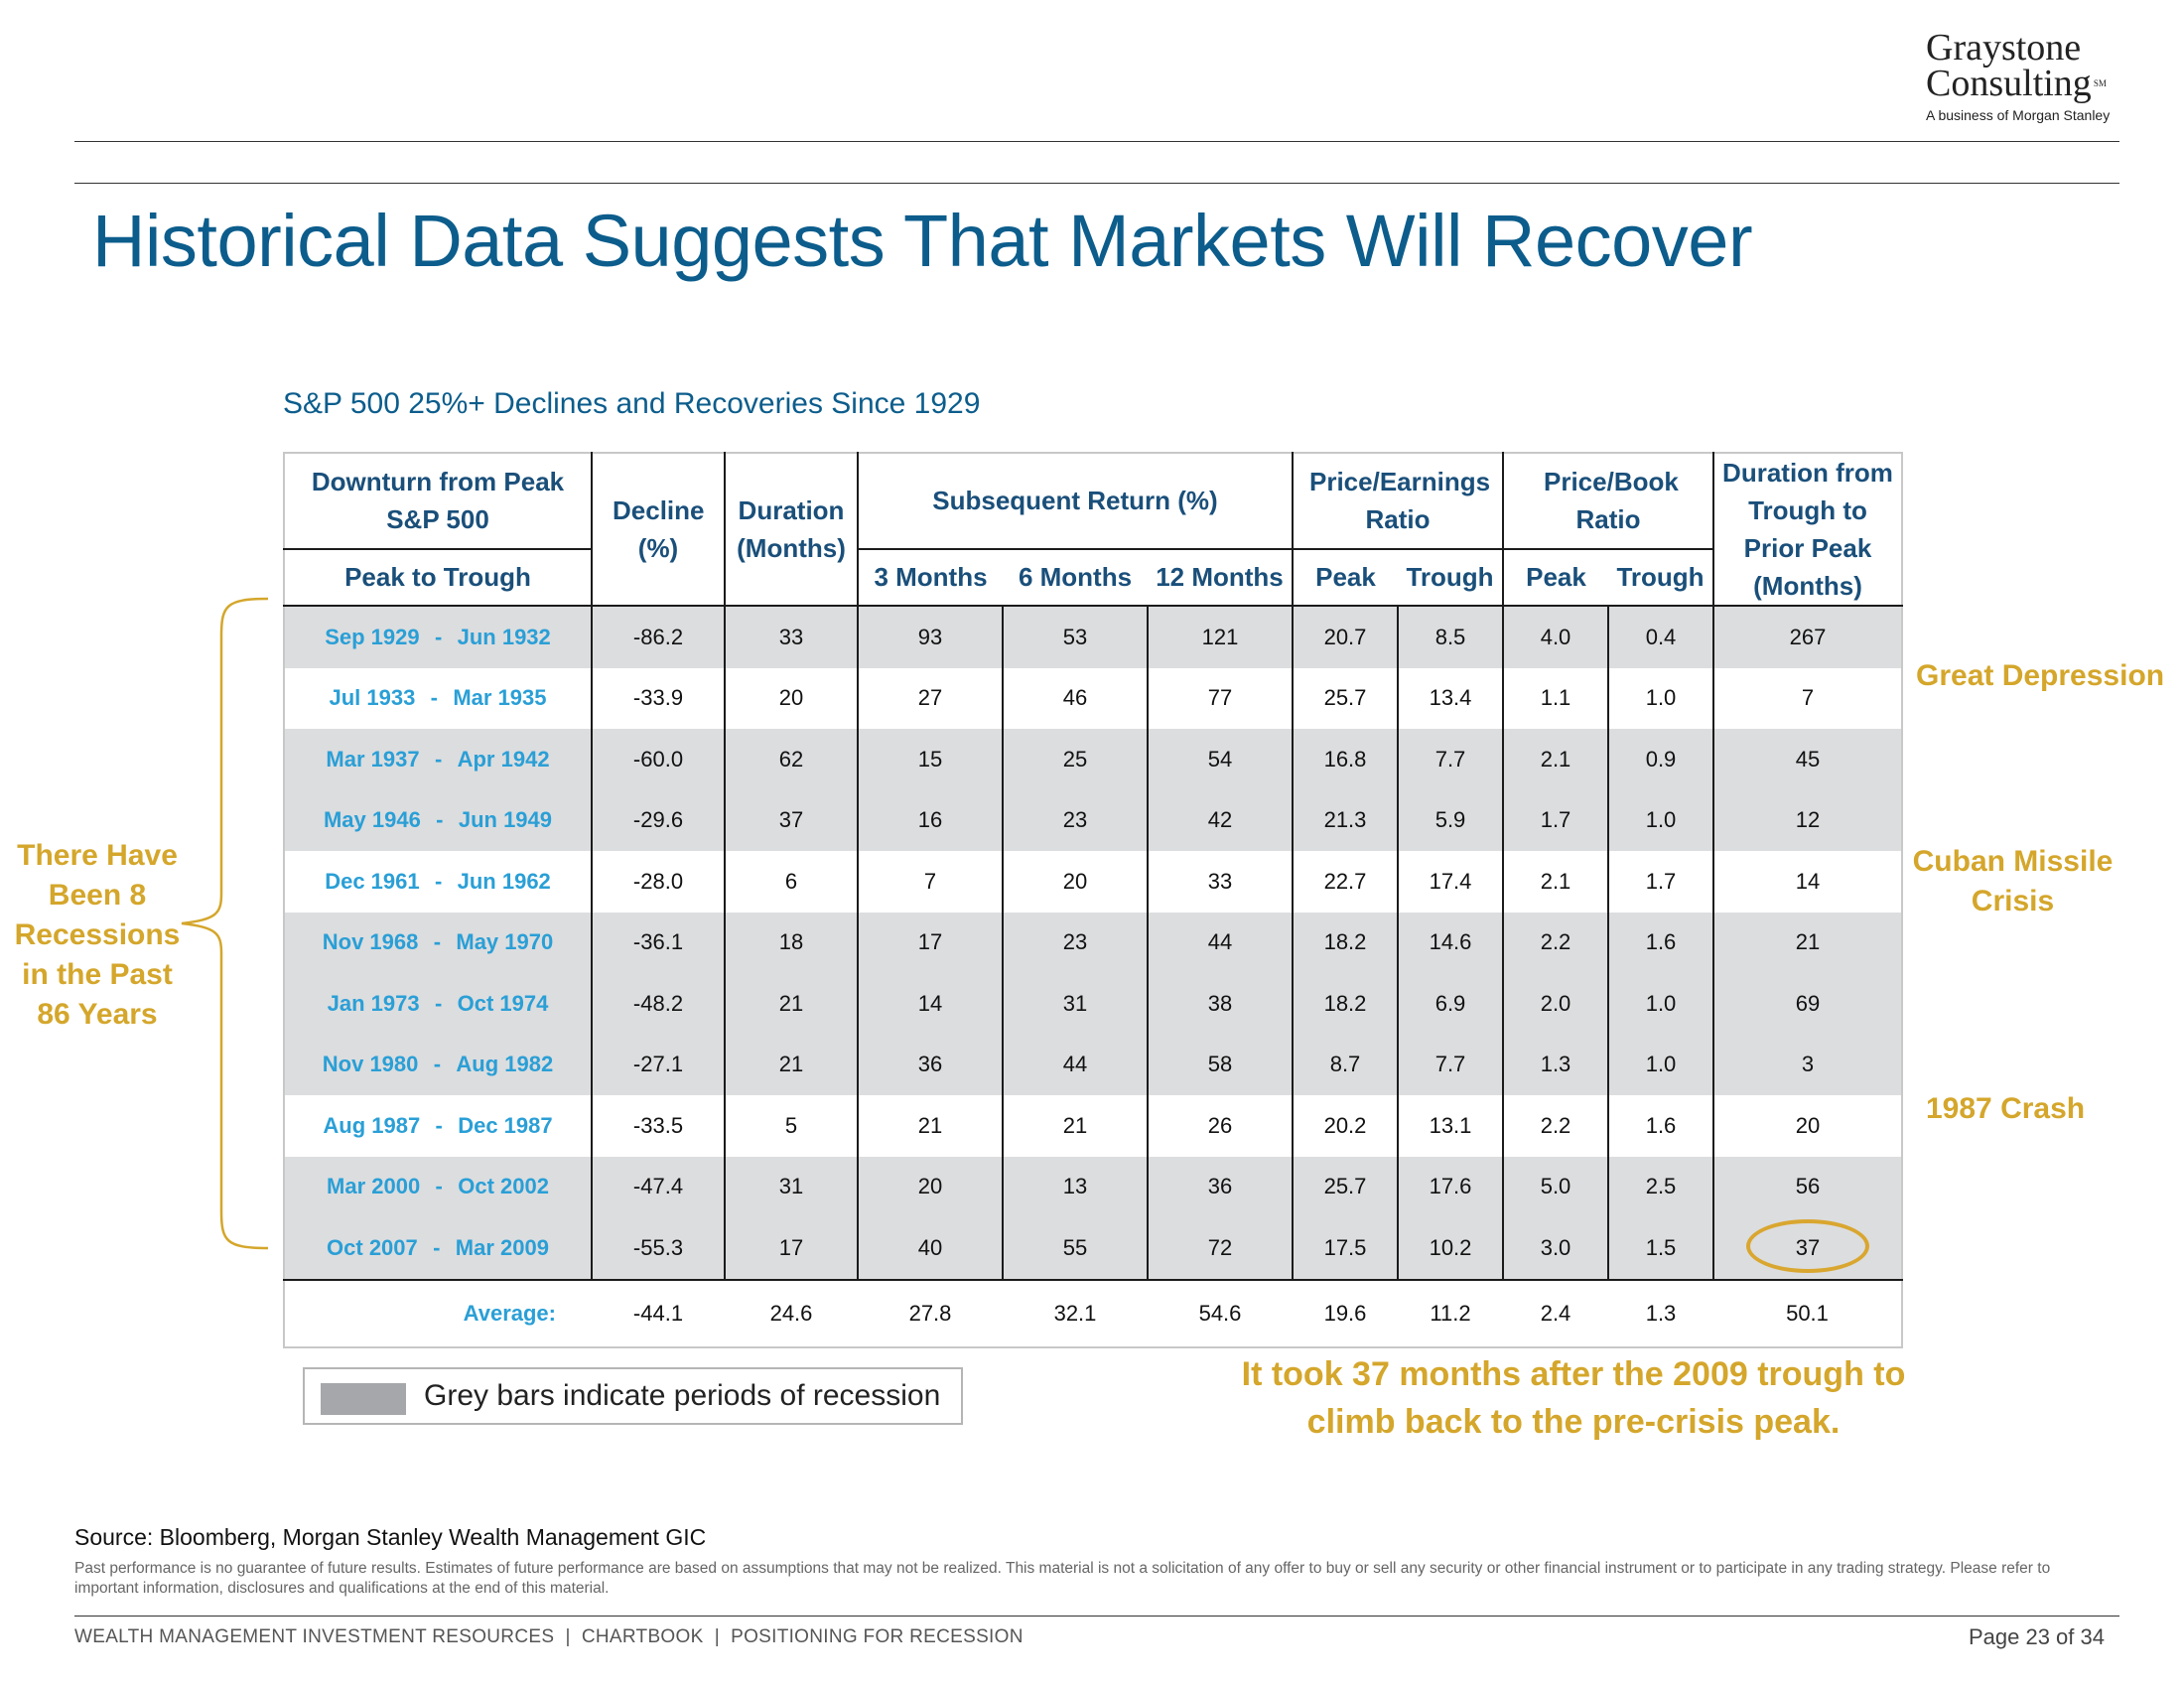 The image size is (2184, 1688). I want to click on cell-recovery-months: 12, so click(1807, 820).